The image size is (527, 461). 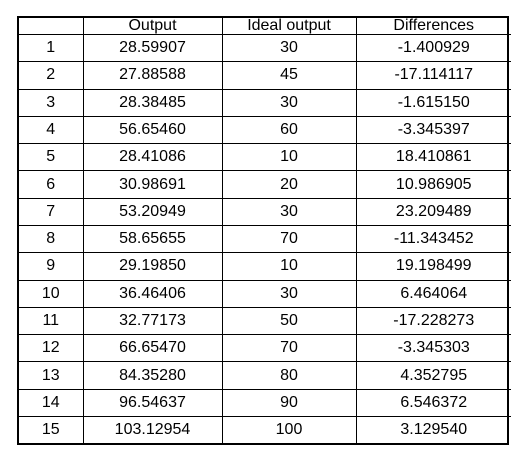 I want to click on header-output: Output, so click(x=152, y=26).